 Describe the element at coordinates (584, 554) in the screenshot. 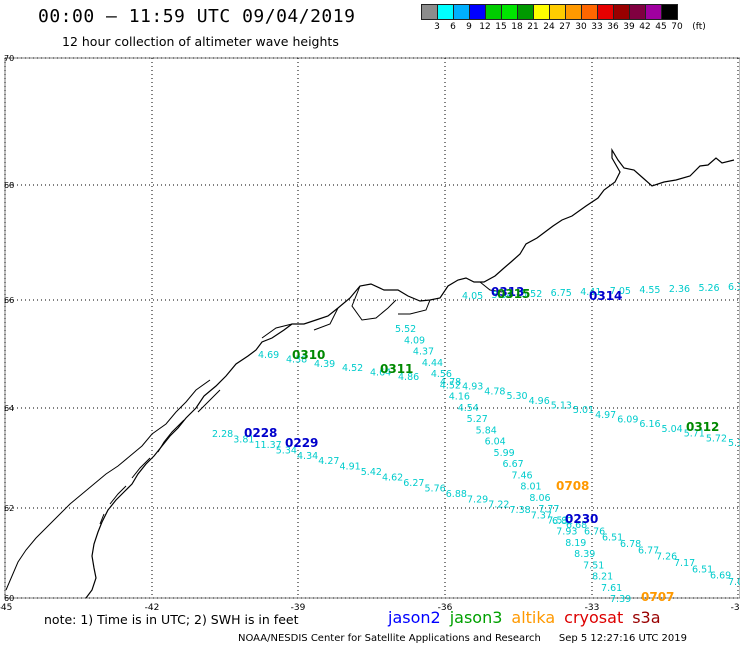

I see `swh-value: 8.39` at that location.